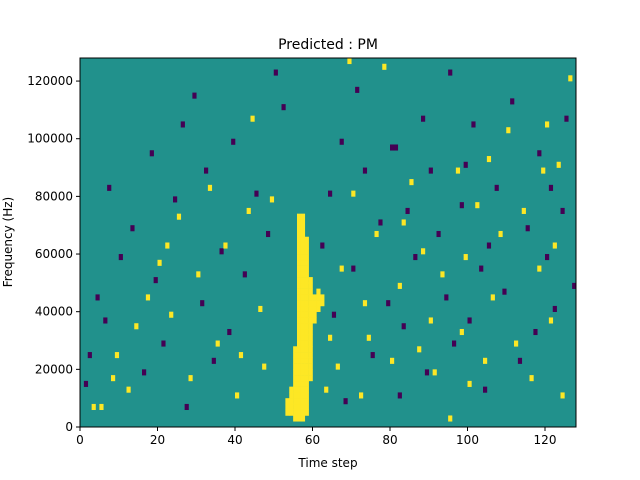  What do you see at coordinates (157, 440) in the screenshot?
I see `x-tick-label: 20` at bounding box center [157, 440].